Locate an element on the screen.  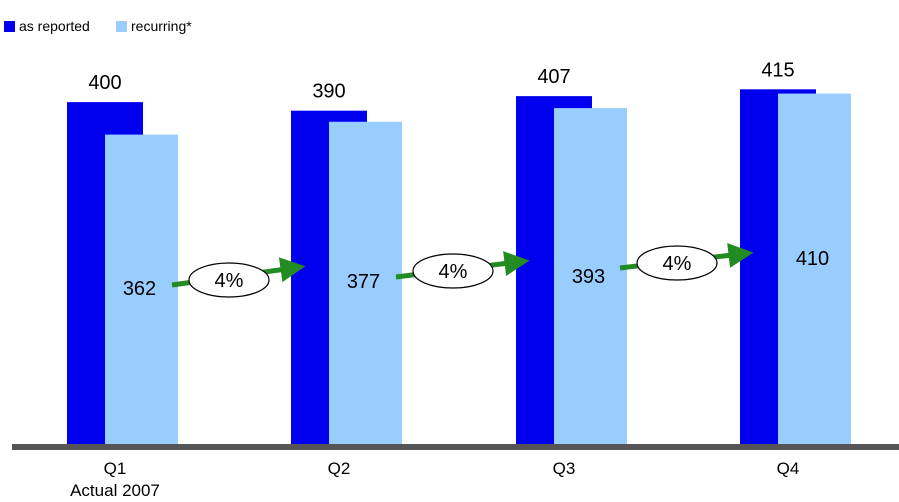
legend-swatch-recurring is located at coordinates (121, 26).